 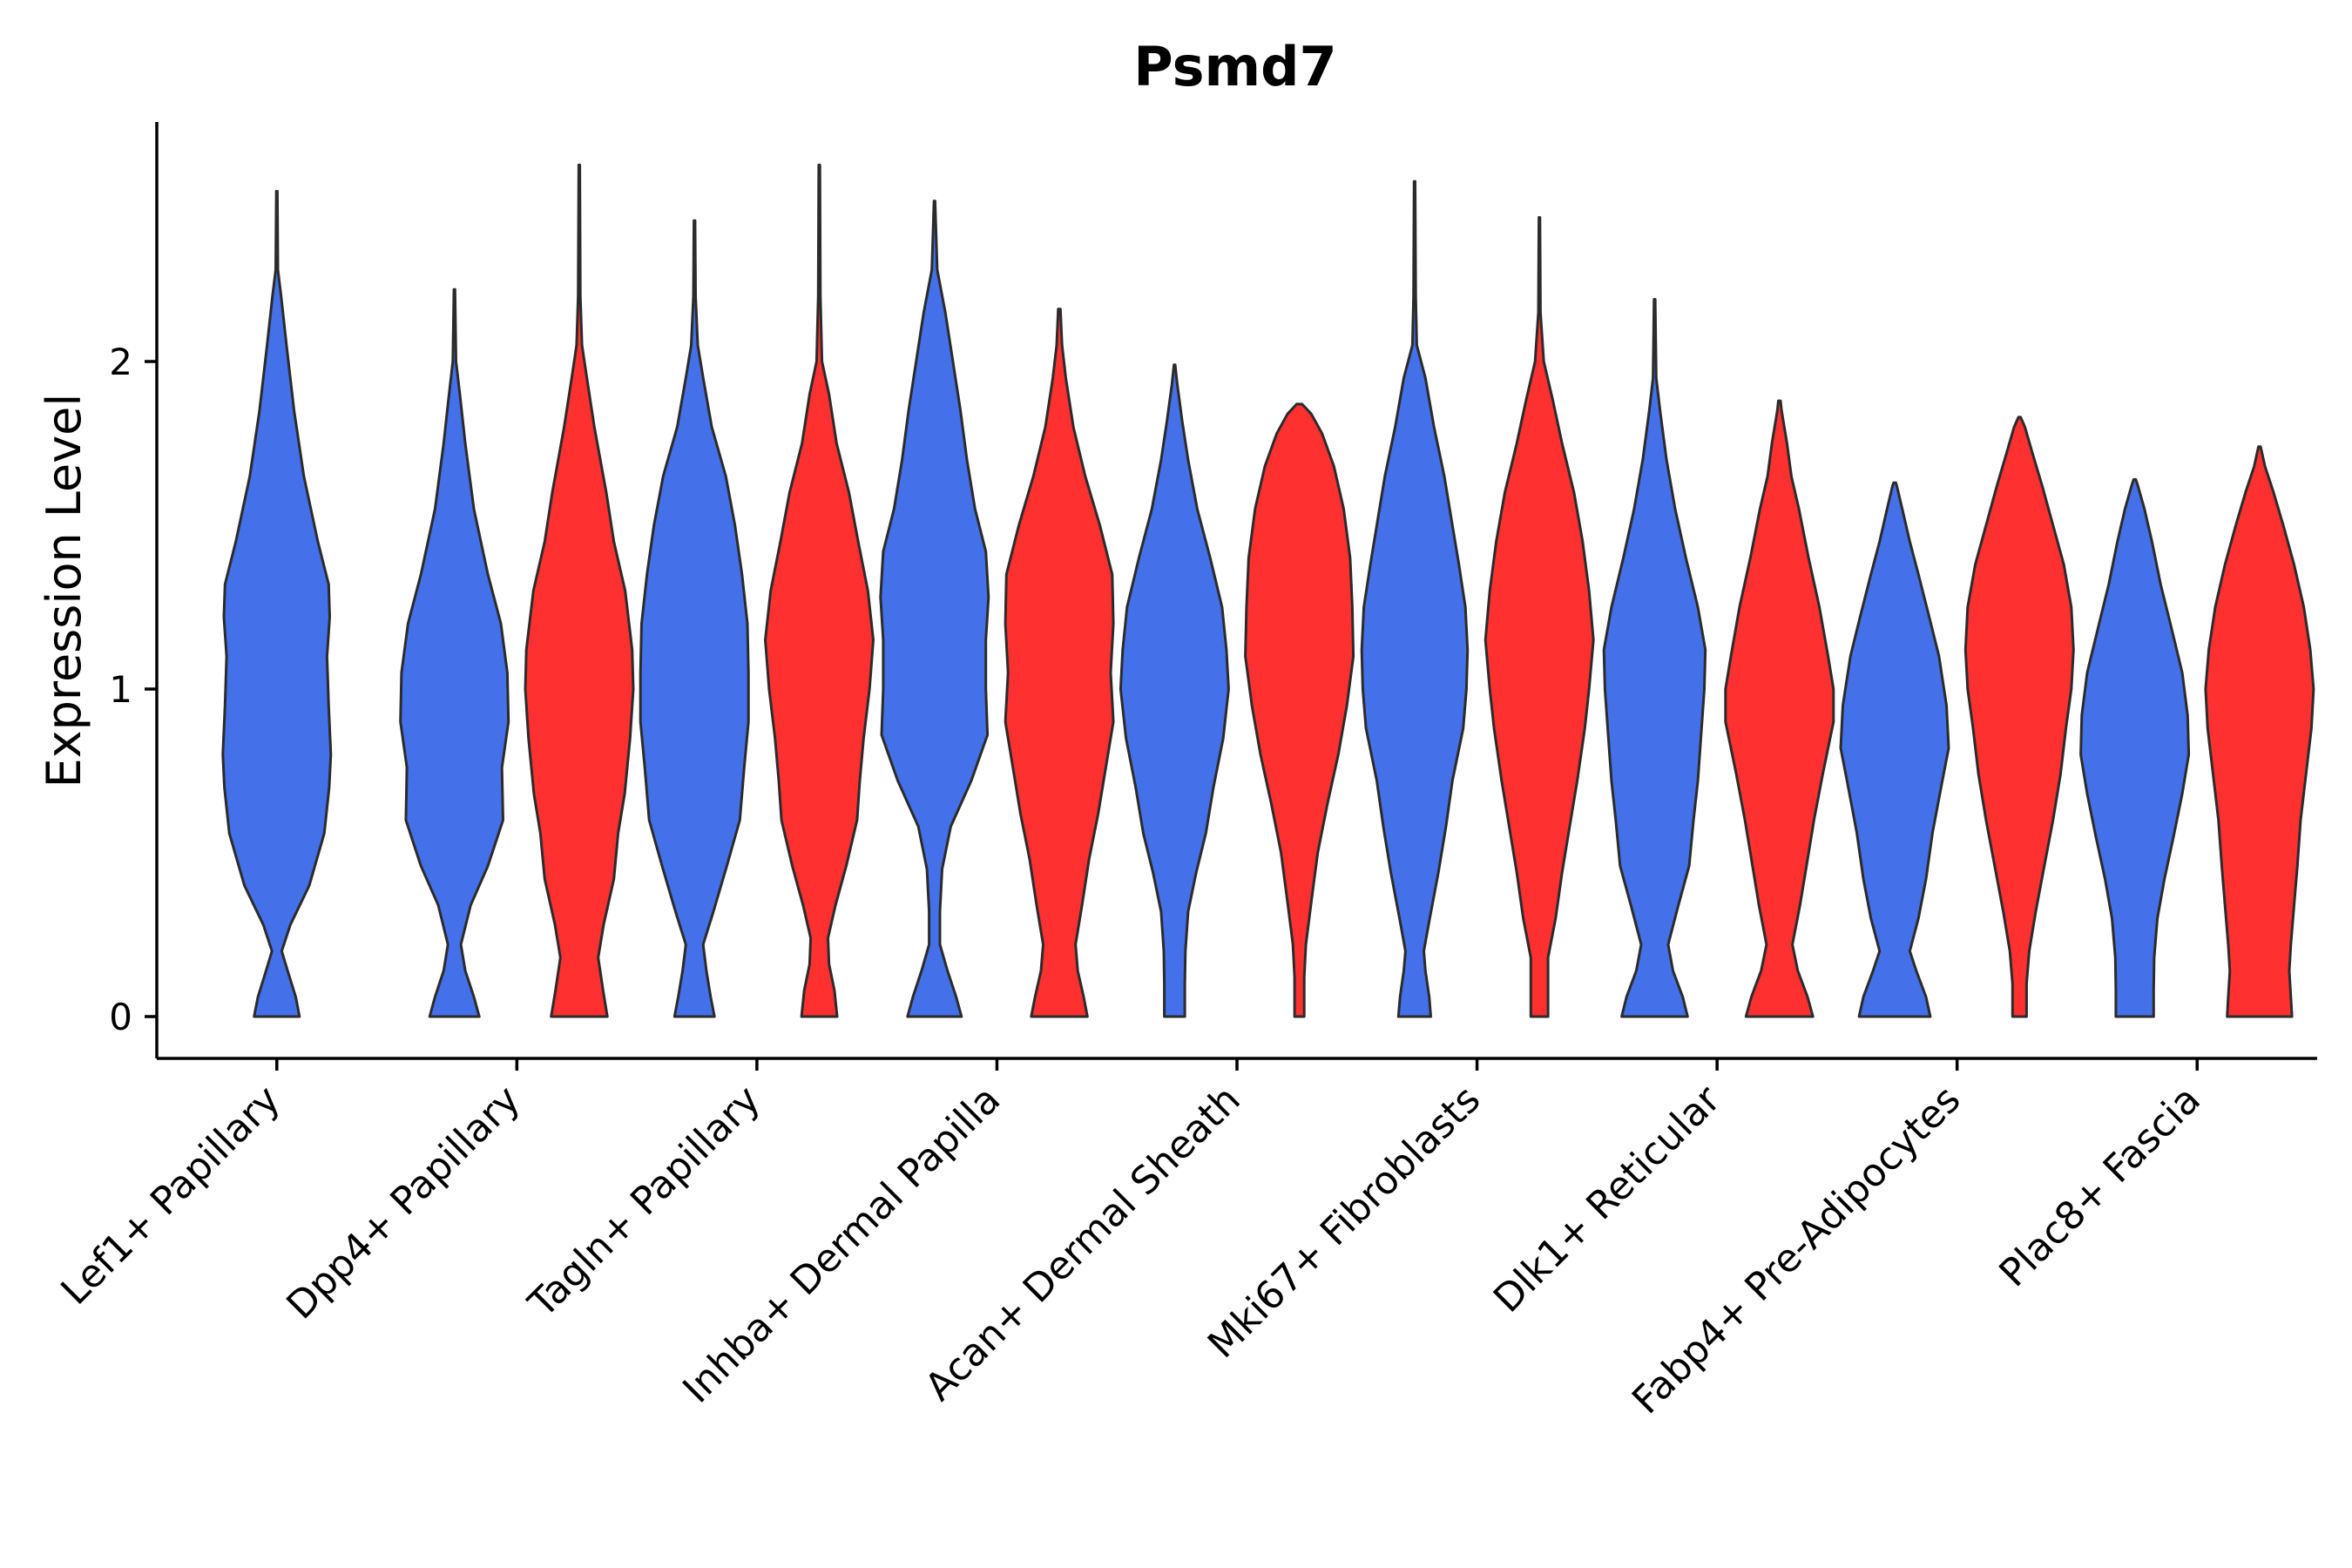 I want to click on x-tick-label: Lef1+ Papillary, so click(x=170, y=1196).